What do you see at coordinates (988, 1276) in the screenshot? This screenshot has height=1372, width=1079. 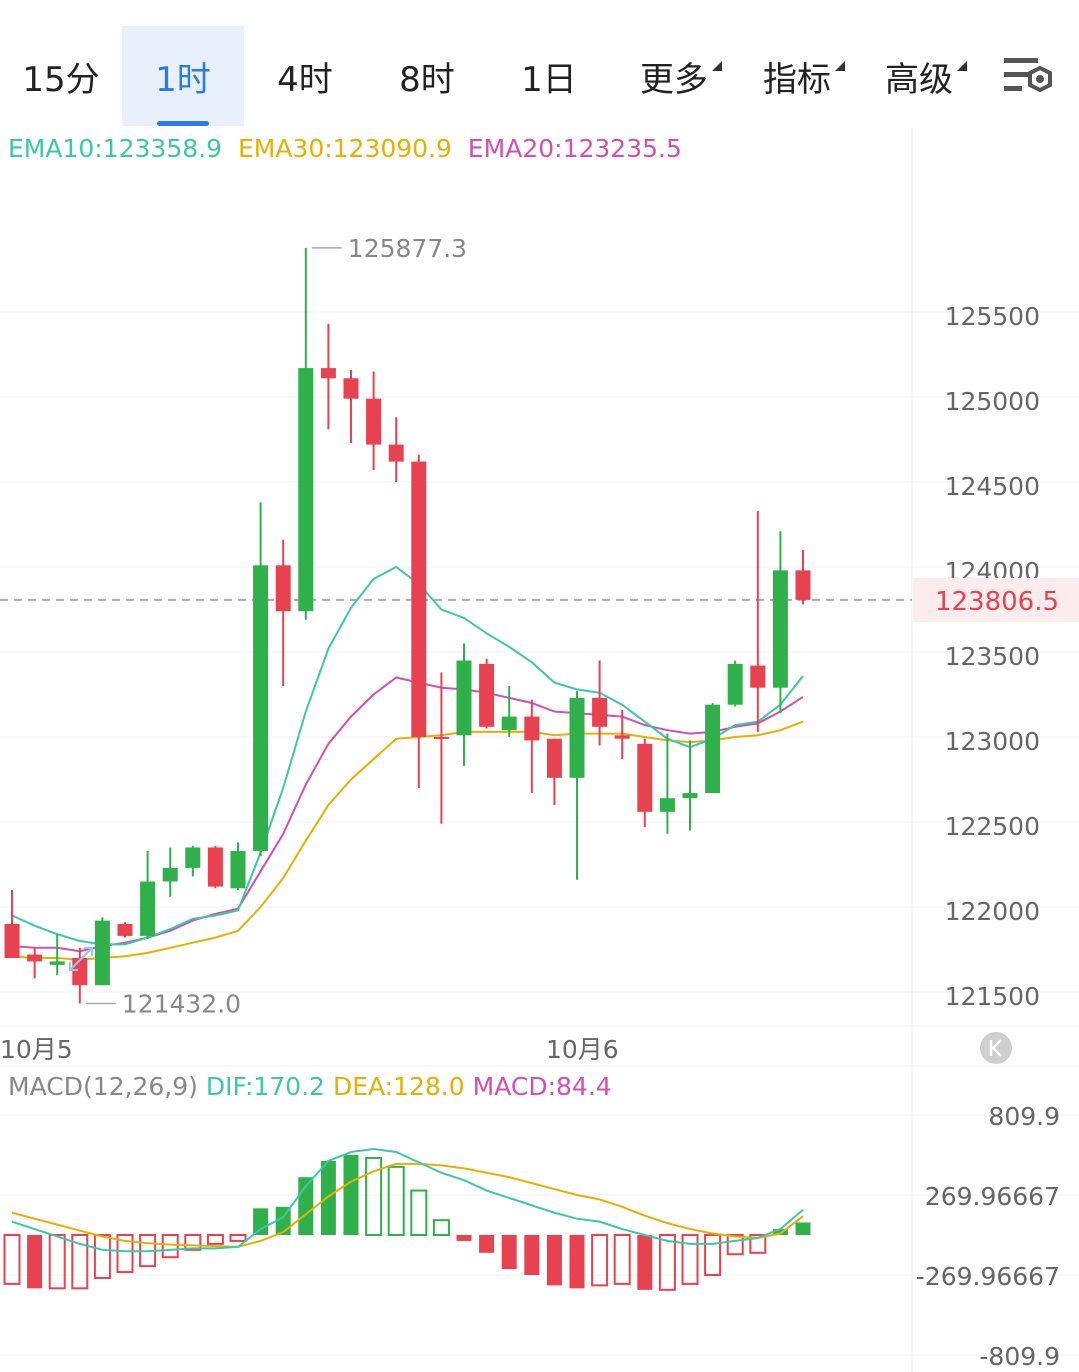 I see `macd-tick-label: -269.96667` at bounding box center [988, 1276].